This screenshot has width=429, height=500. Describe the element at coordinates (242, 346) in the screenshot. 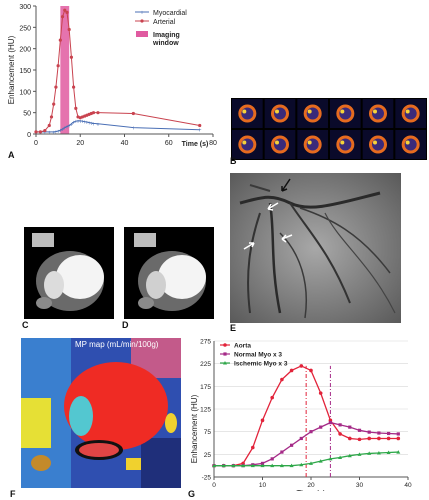

I see `legend-label: Aorta` at that location.